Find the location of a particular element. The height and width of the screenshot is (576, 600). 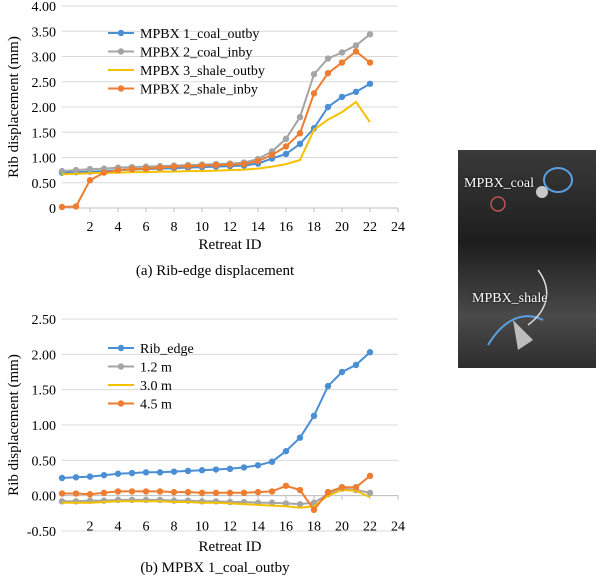

chart-b-ytick-label: 0.00 is located at coordinates (44, 497).